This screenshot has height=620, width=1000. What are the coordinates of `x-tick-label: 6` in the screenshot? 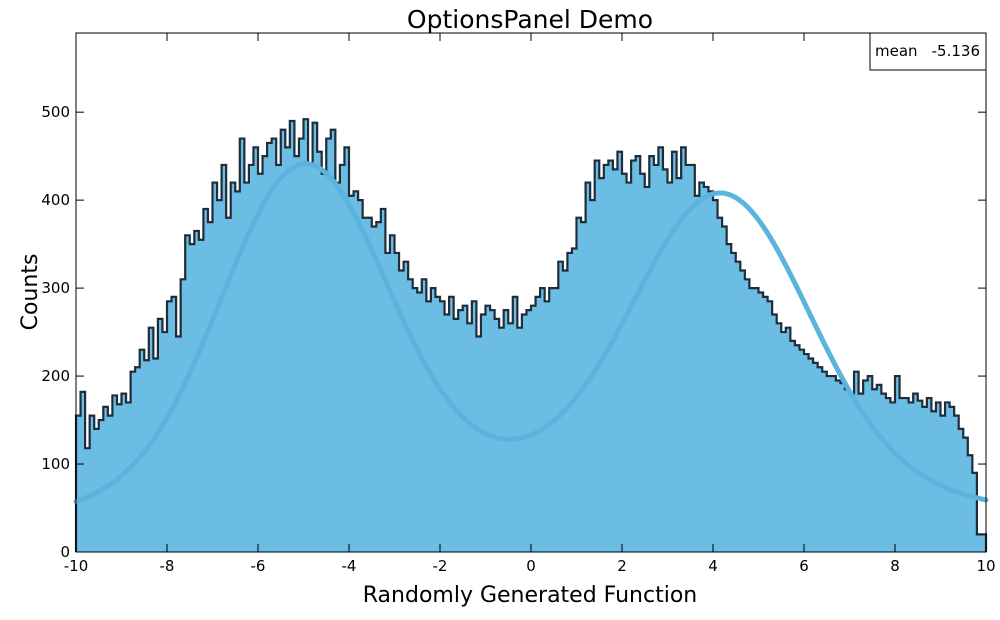 It's located at (804, 566).